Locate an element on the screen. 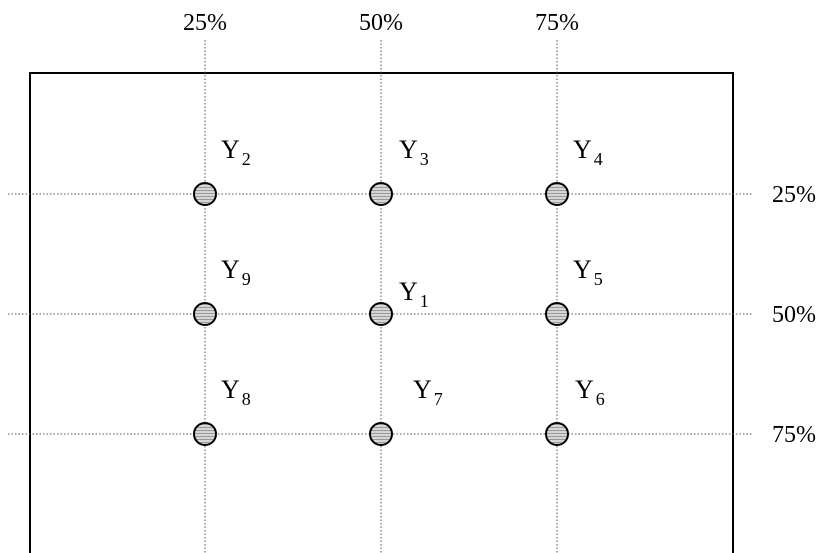  point-label-subscript: 8 is located at coordinates (246, 399).